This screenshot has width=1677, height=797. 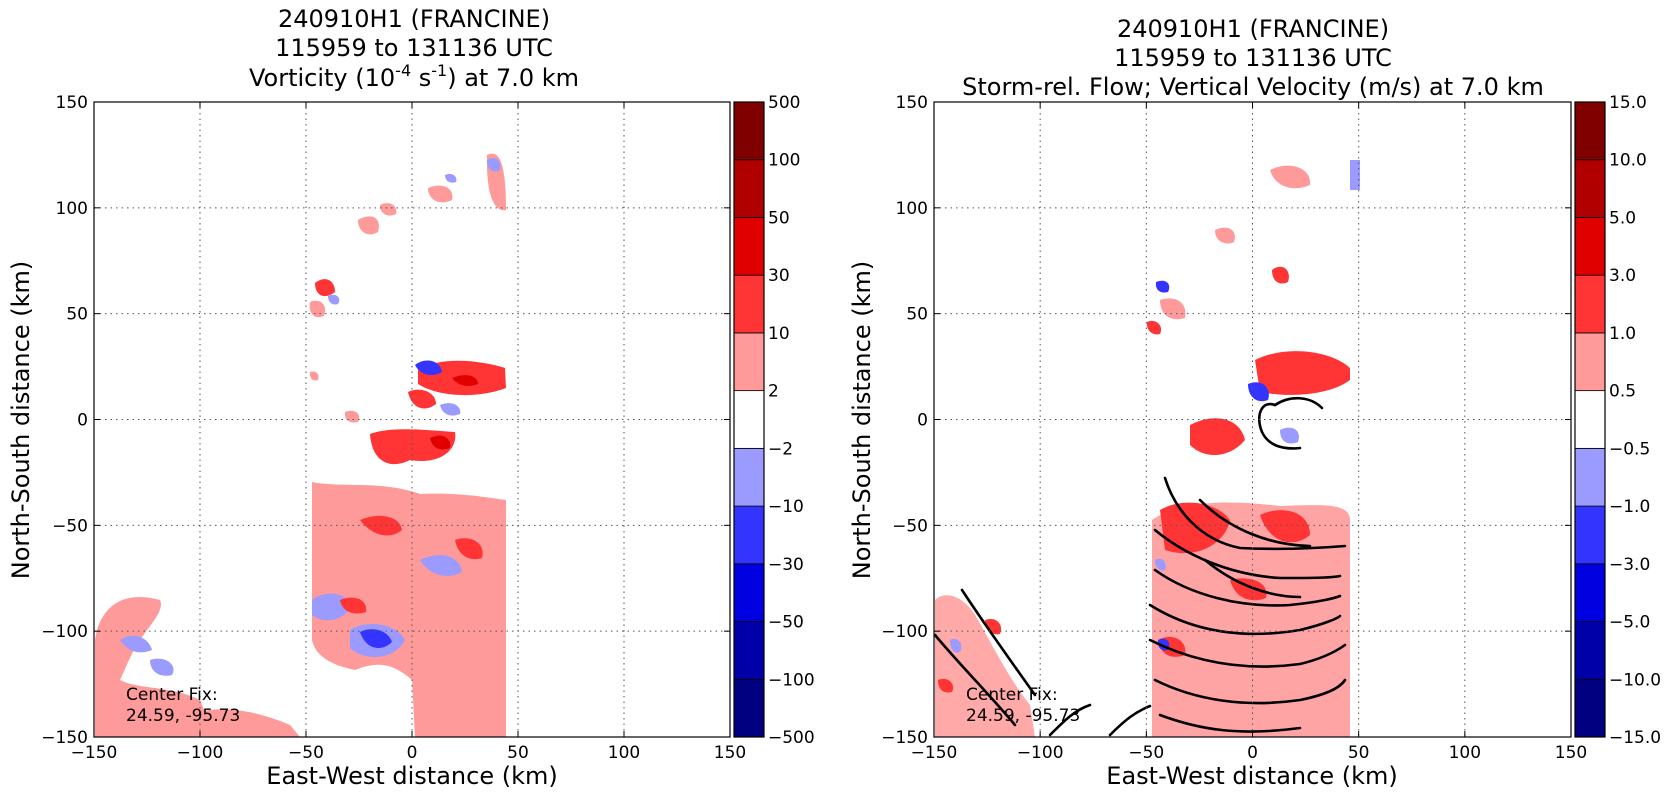 I want to click on left-center-fix-label: Center Fix:, so click(x=172, y=695).